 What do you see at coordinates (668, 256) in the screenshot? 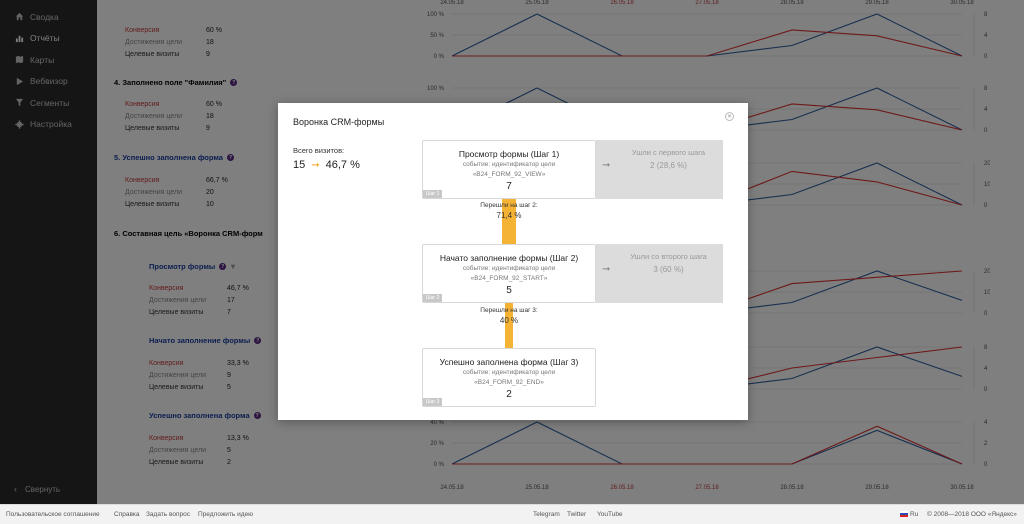
I see `dropoff-label: Ушли со второго шага` at bounding box center [668, 256].